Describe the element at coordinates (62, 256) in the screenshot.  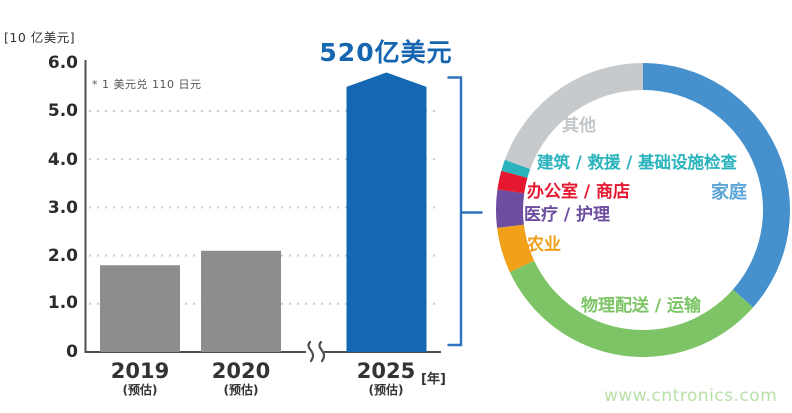
I see `y-tick-2: 2.0` at that location.